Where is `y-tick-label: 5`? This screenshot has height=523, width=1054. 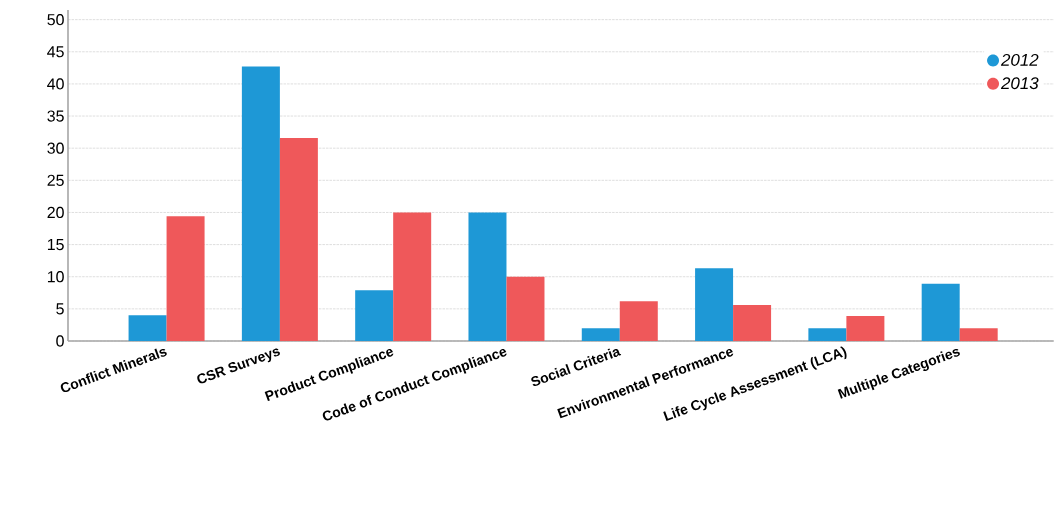
y-tick-label: 5 is located at coordinates (60, 309).